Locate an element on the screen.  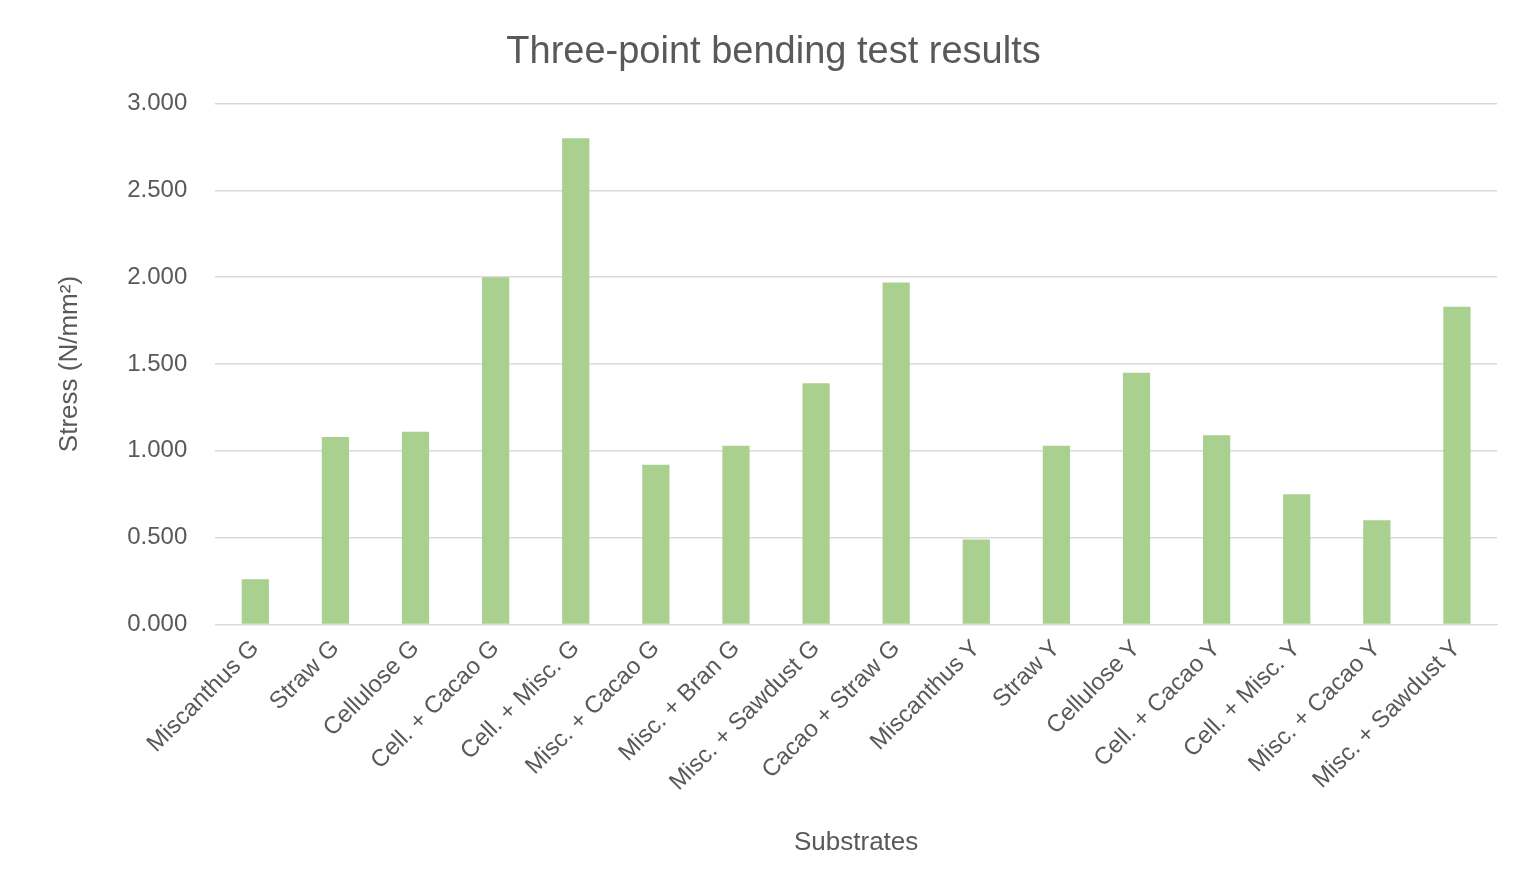
y-tick-label: 3.000 is located at coordinates (157, 102).